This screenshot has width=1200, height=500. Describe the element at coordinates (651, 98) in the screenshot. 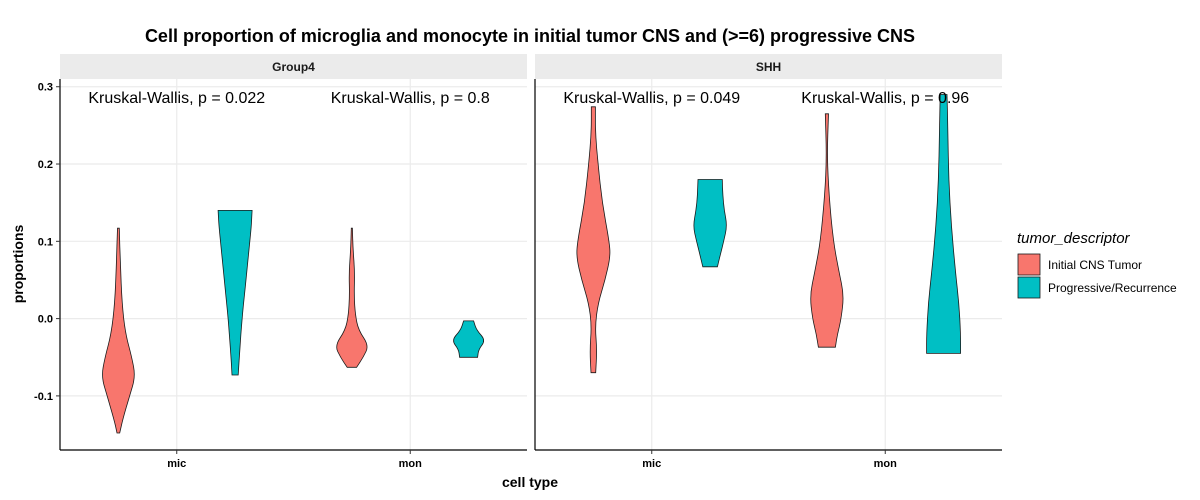

I see `kruskal-wallis-annotation: Kruskal-Wallis, p = 0.049` at that location.